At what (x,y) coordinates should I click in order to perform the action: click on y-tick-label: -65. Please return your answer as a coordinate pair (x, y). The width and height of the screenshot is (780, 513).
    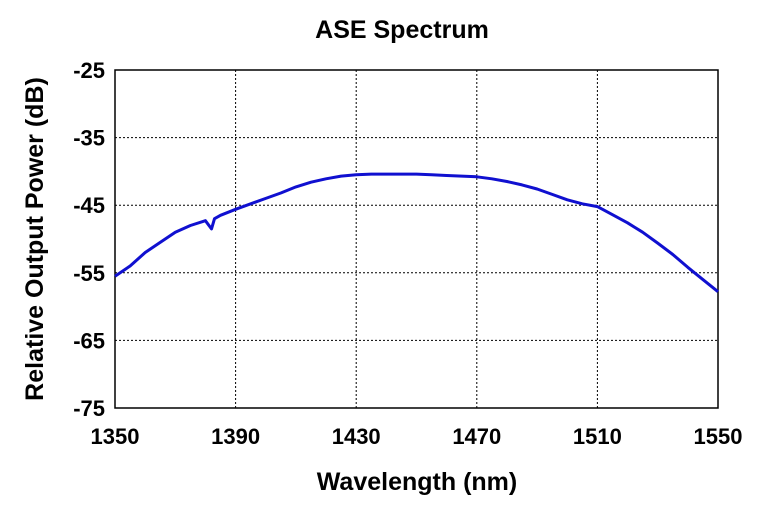
    Looking at the image, I should click on (89, 340).